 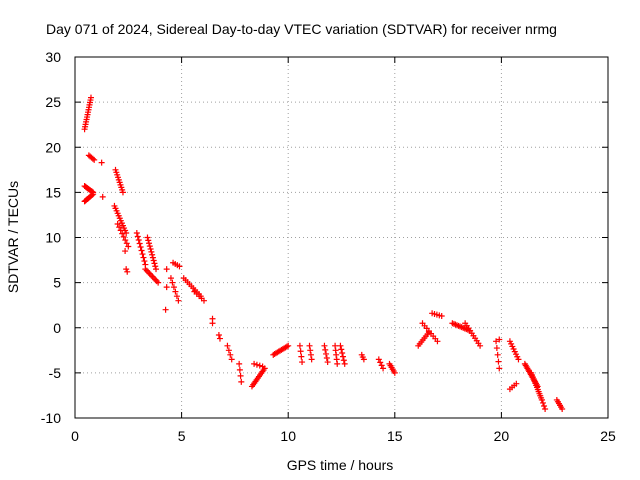 What do you see at coordinates (53, 57) in the screenshot?
I see `y-tick-label: 30` at bounding box center [53, 57].